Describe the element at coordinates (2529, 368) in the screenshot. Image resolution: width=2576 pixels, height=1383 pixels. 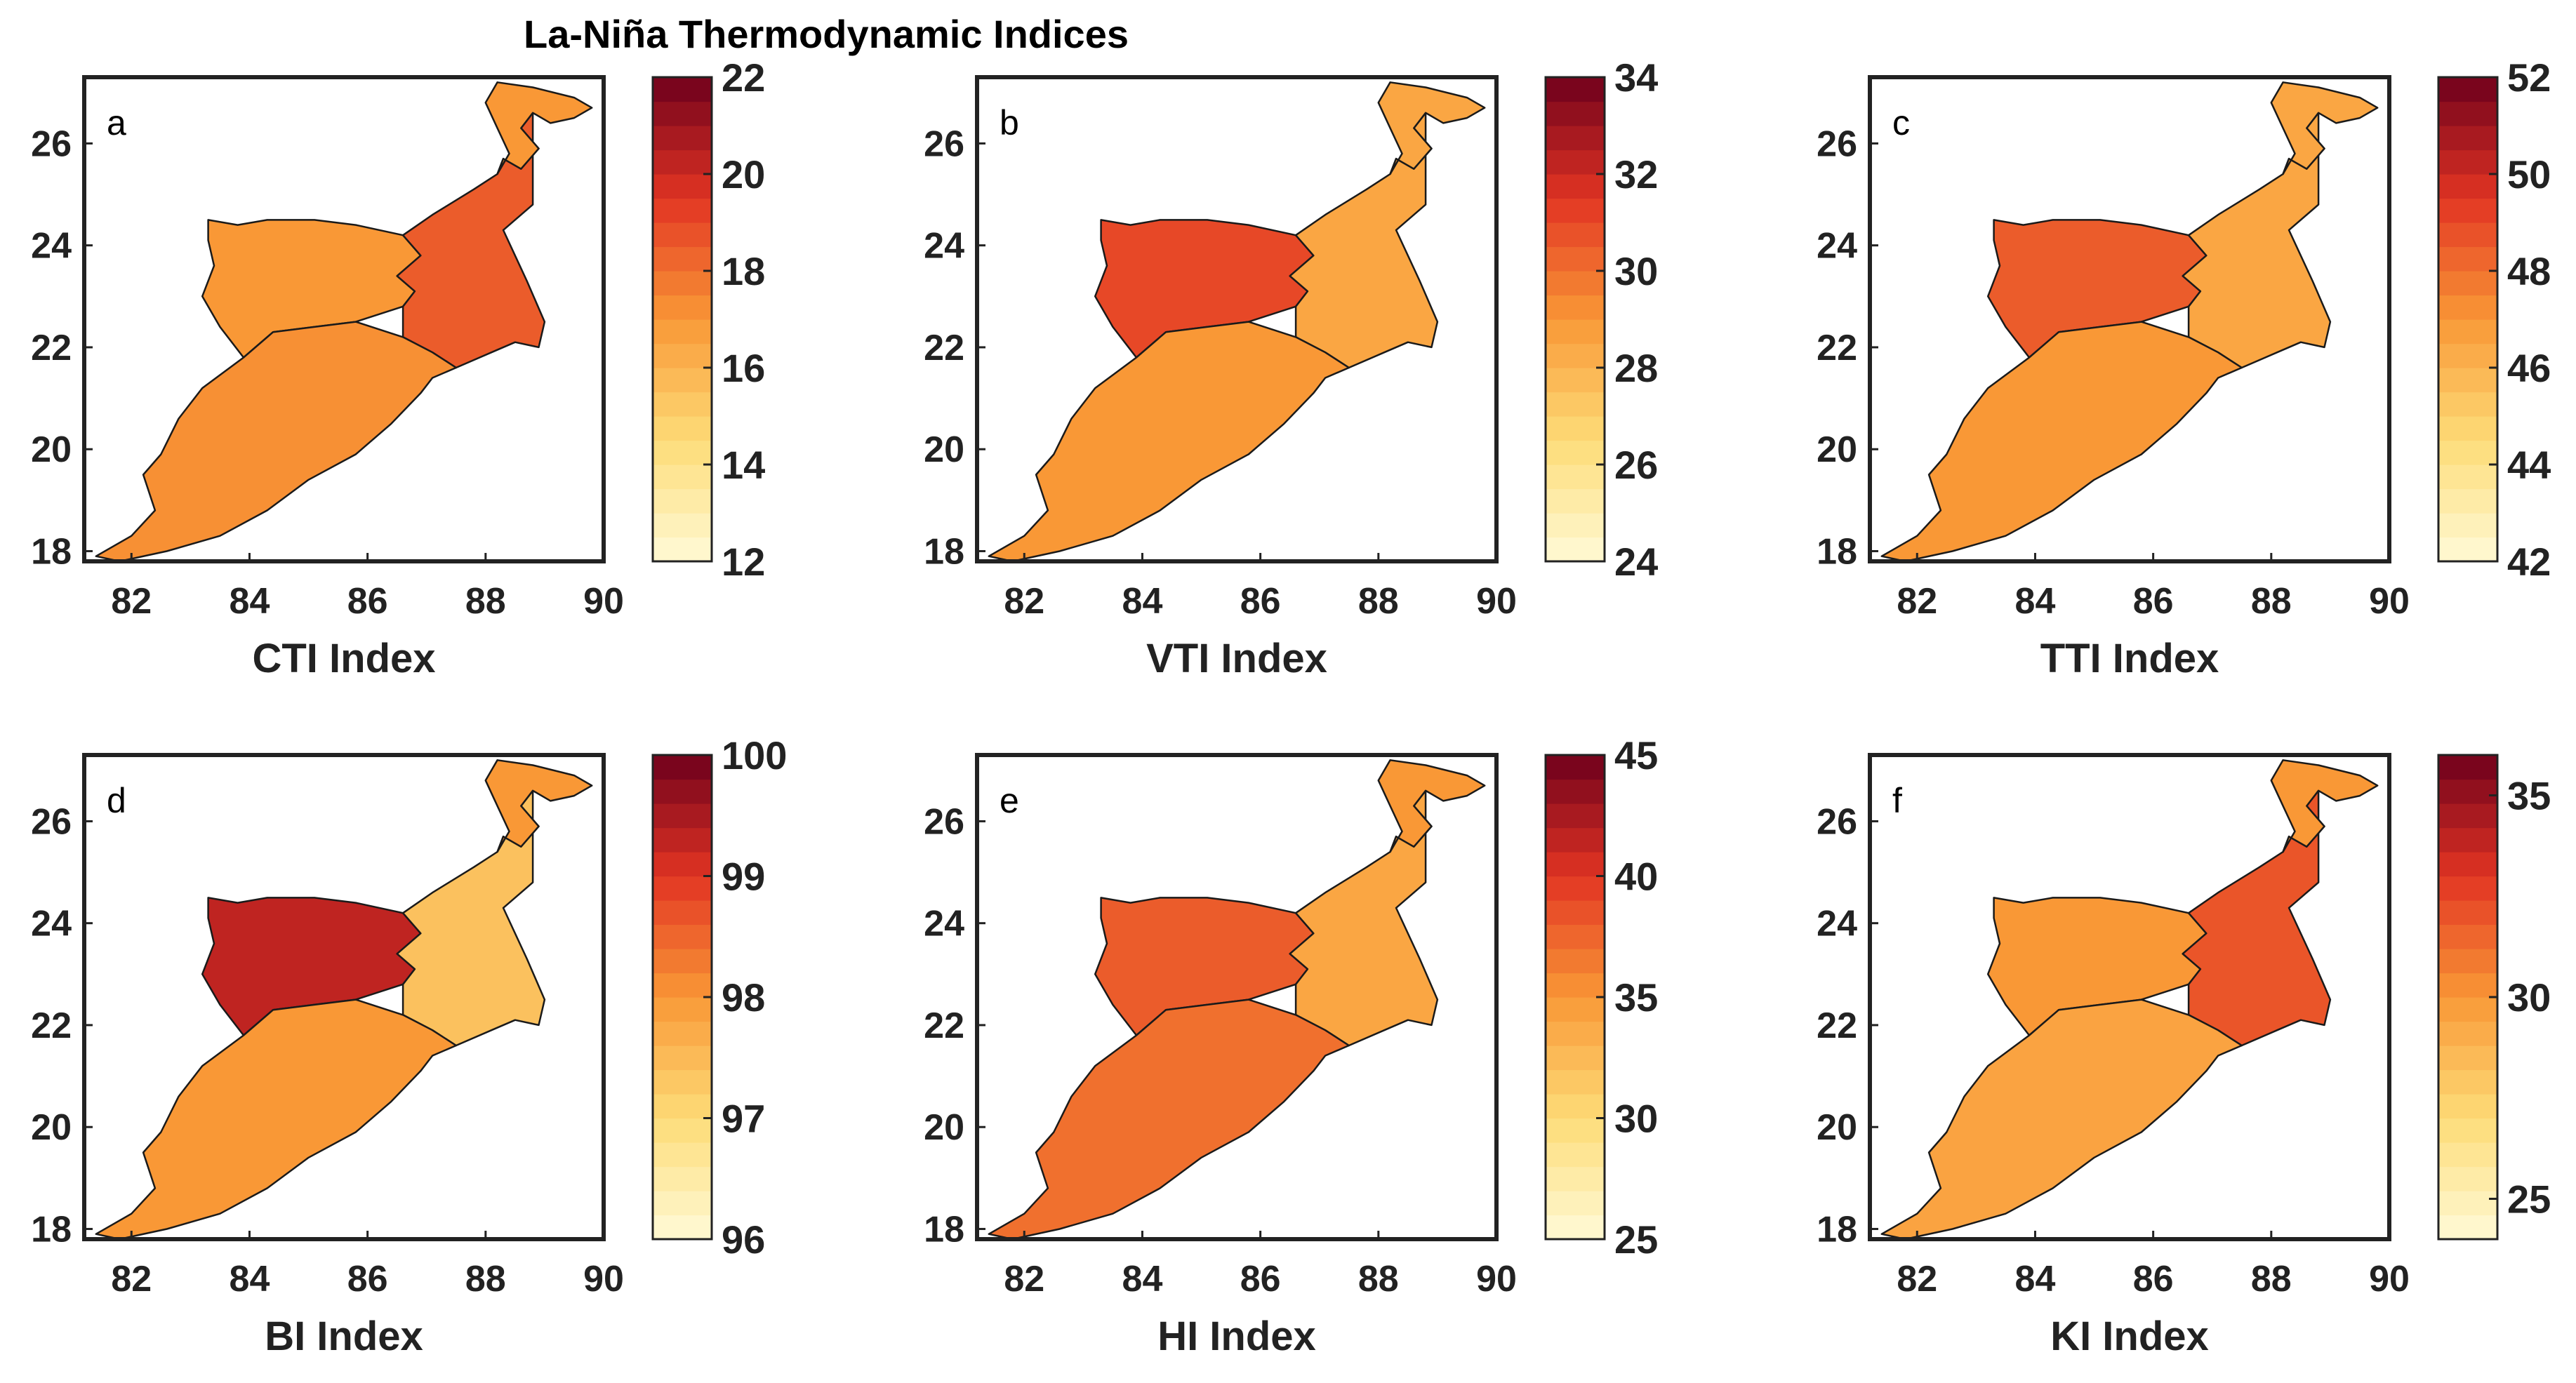
I see `colorbar-tick-label: 46` at that location.